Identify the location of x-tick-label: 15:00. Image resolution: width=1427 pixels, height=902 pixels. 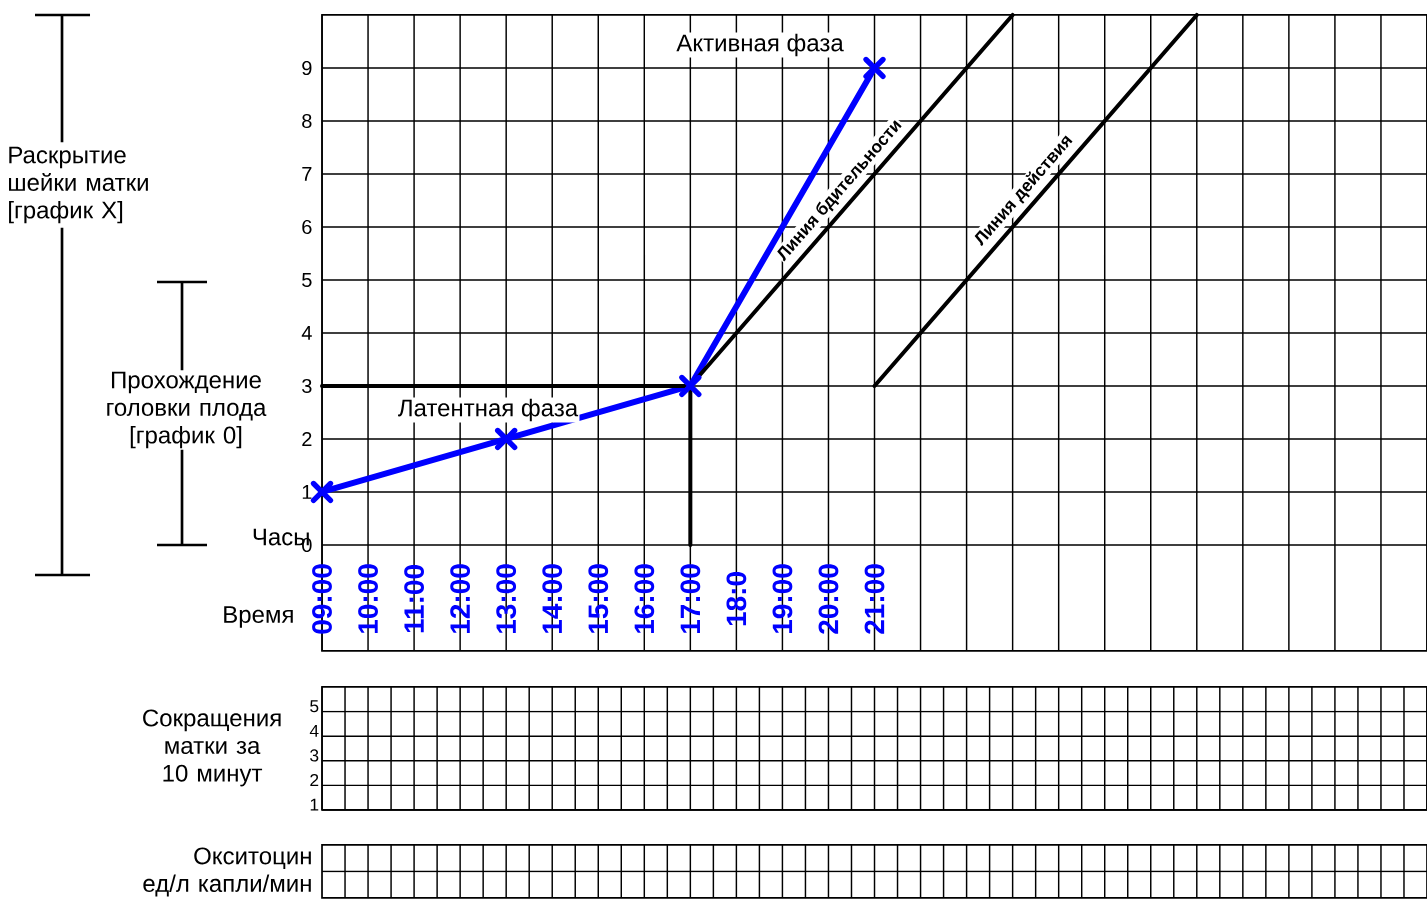
(598, 599).